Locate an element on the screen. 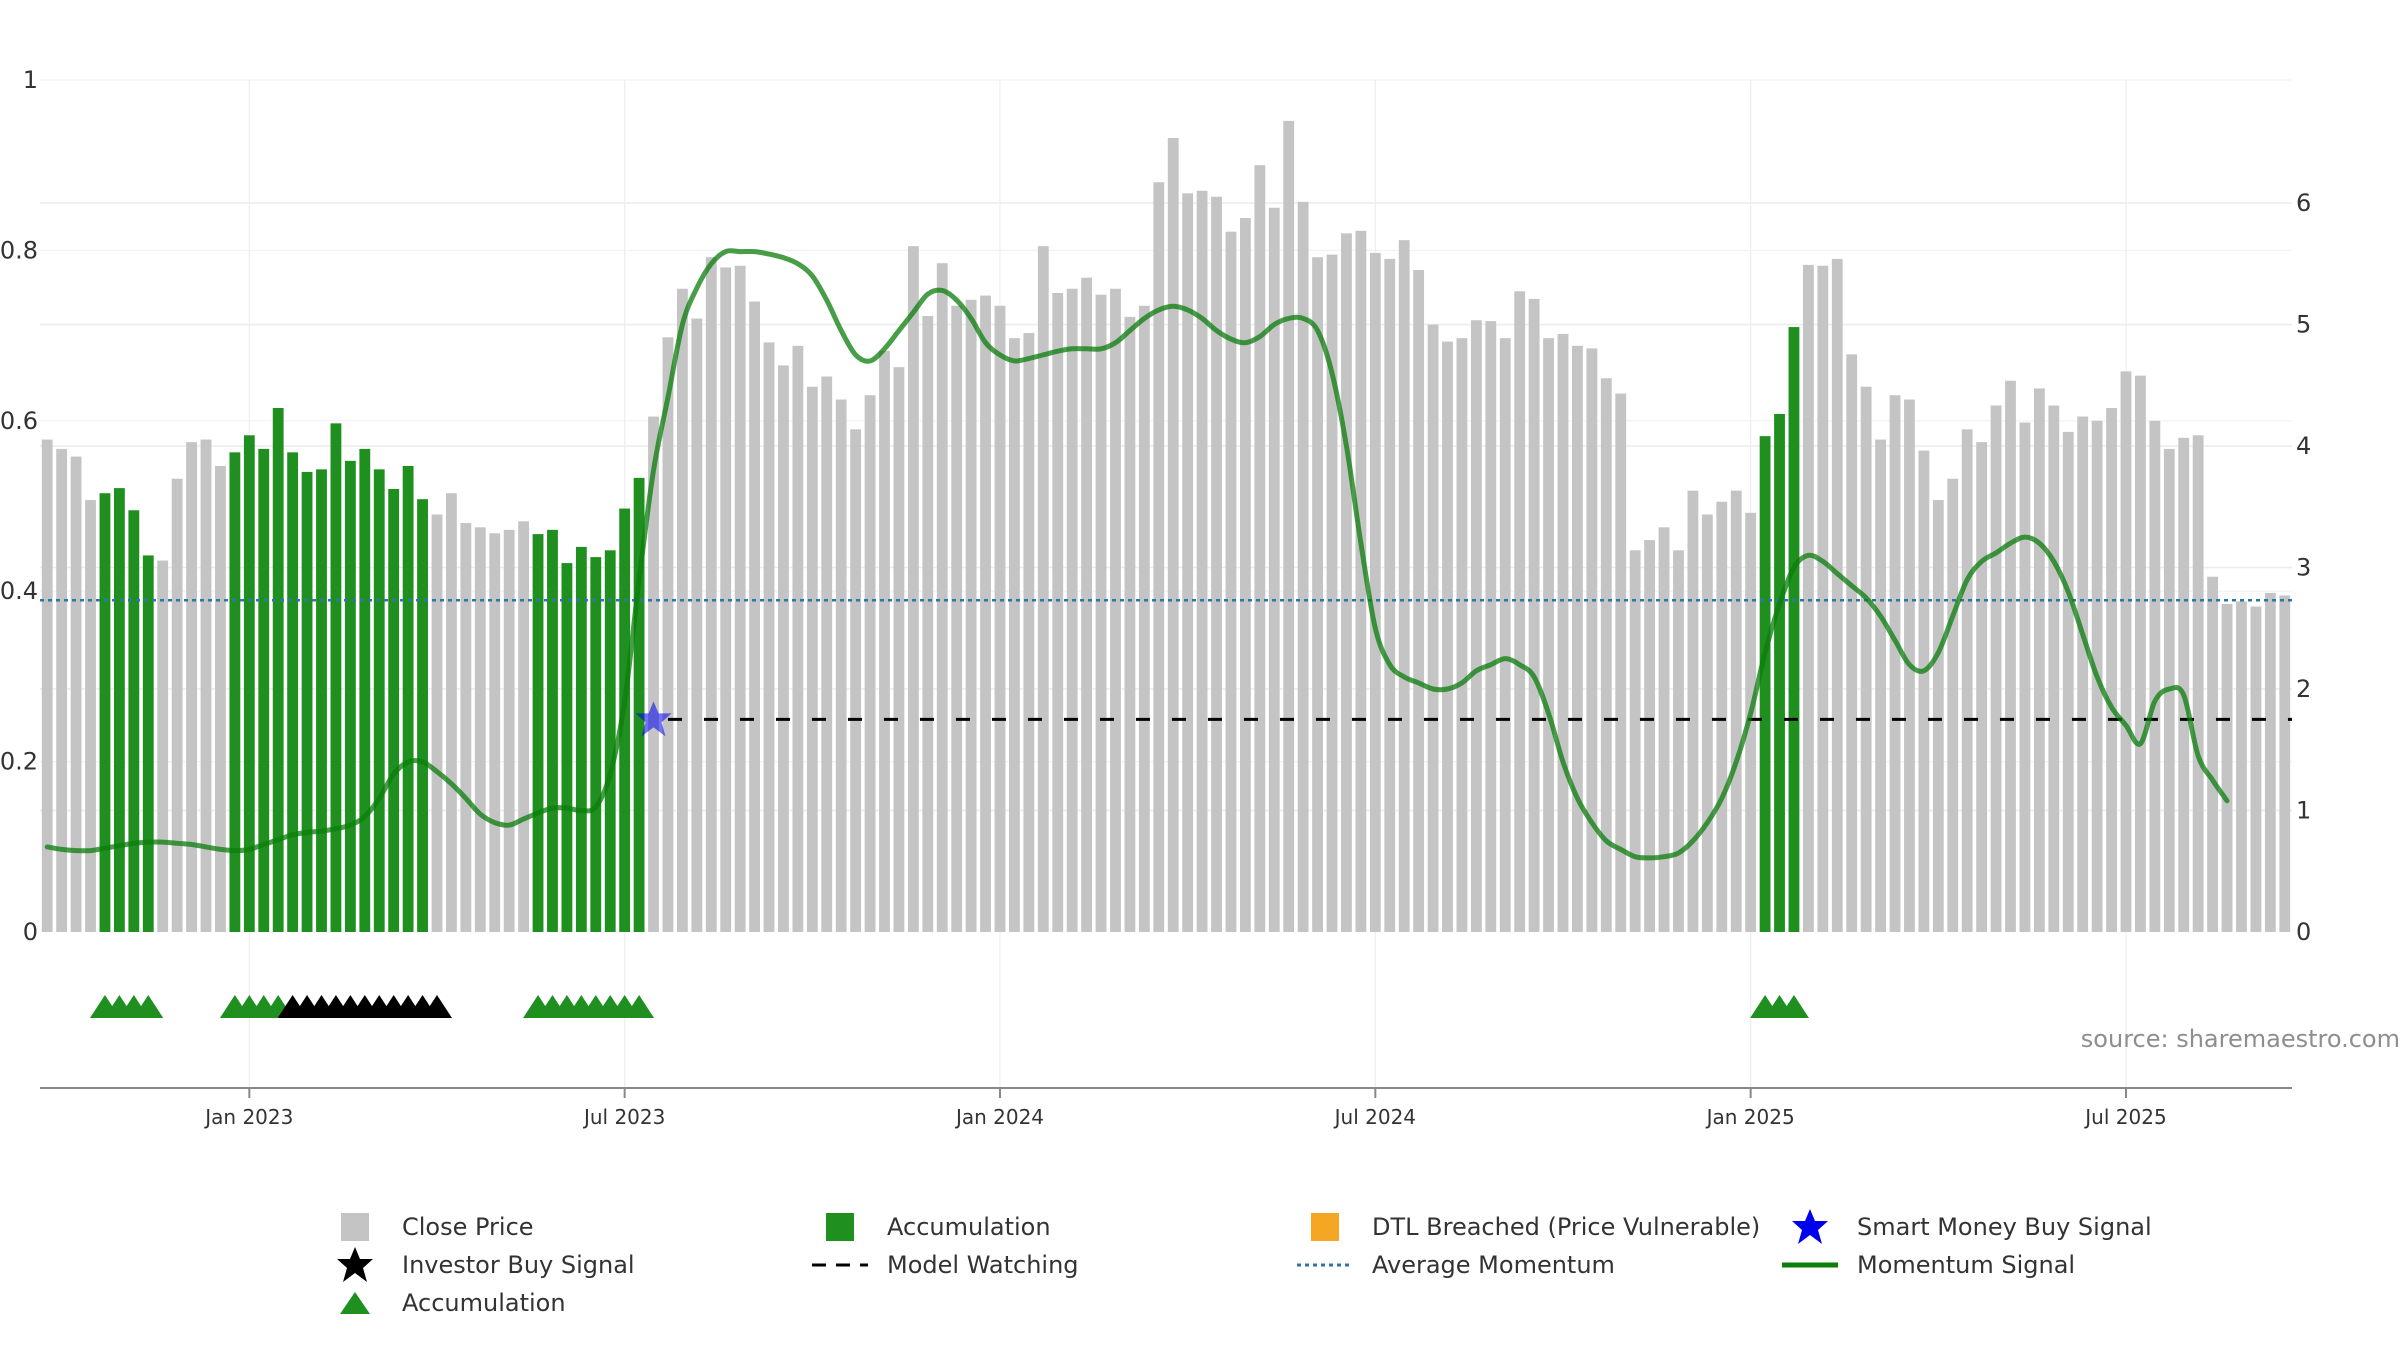 The image size is (2400, 1350). y-right-tick-label: 4 is located at coordinates (2303, 446).